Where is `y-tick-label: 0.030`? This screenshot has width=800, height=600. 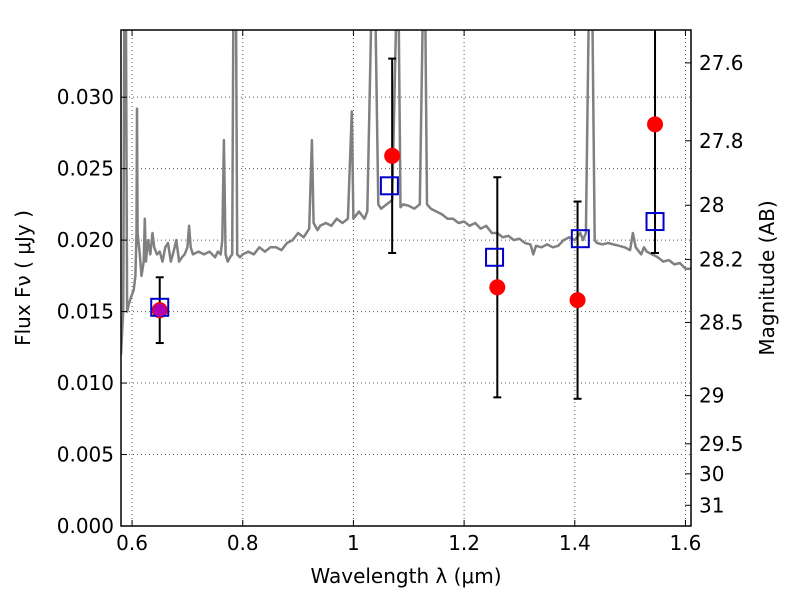 y-tick-label: 0.030 is located at coordinates (85, 97).